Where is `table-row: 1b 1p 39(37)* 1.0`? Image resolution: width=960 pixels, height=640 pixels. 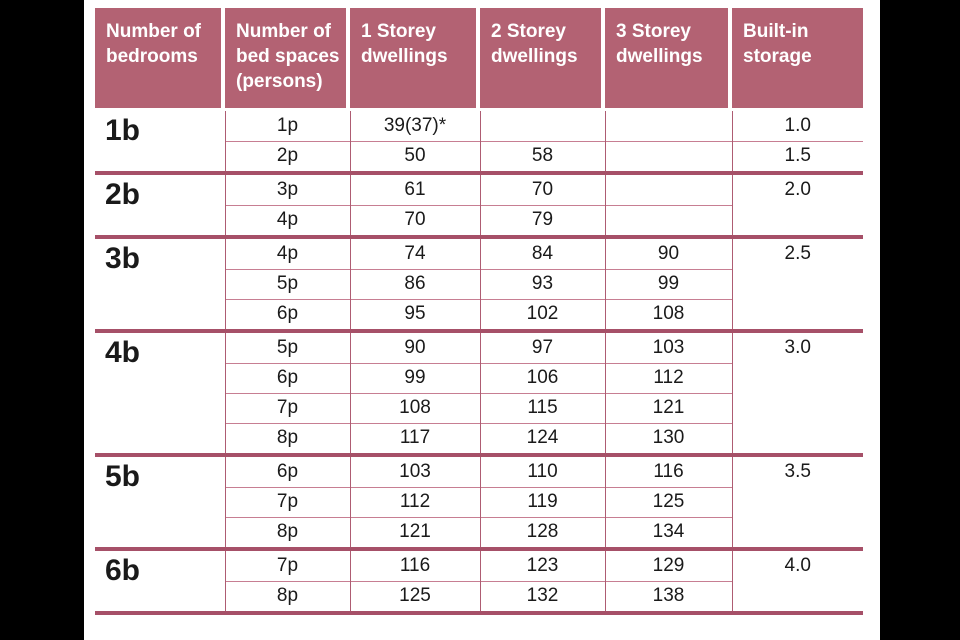
table-row: 1b 1p 39(37)* 1.0 is located at coordinates (479, 129).